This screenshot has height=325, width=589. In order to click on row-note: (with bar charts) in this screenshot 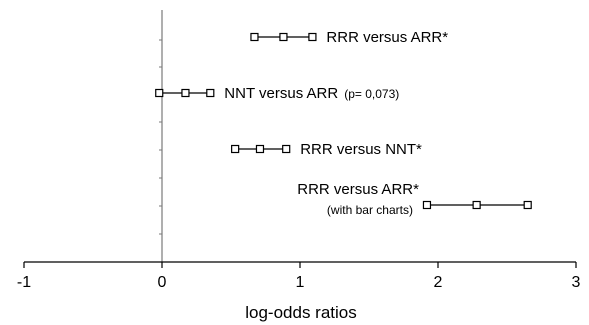, I will do `click(370, 210)`.